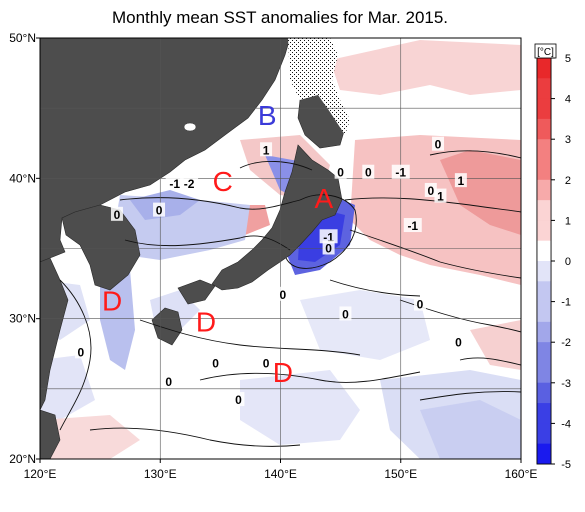 The height and width of the screenshot is (512, 585). I want to click on sea-ice-area, so click(319, 86).